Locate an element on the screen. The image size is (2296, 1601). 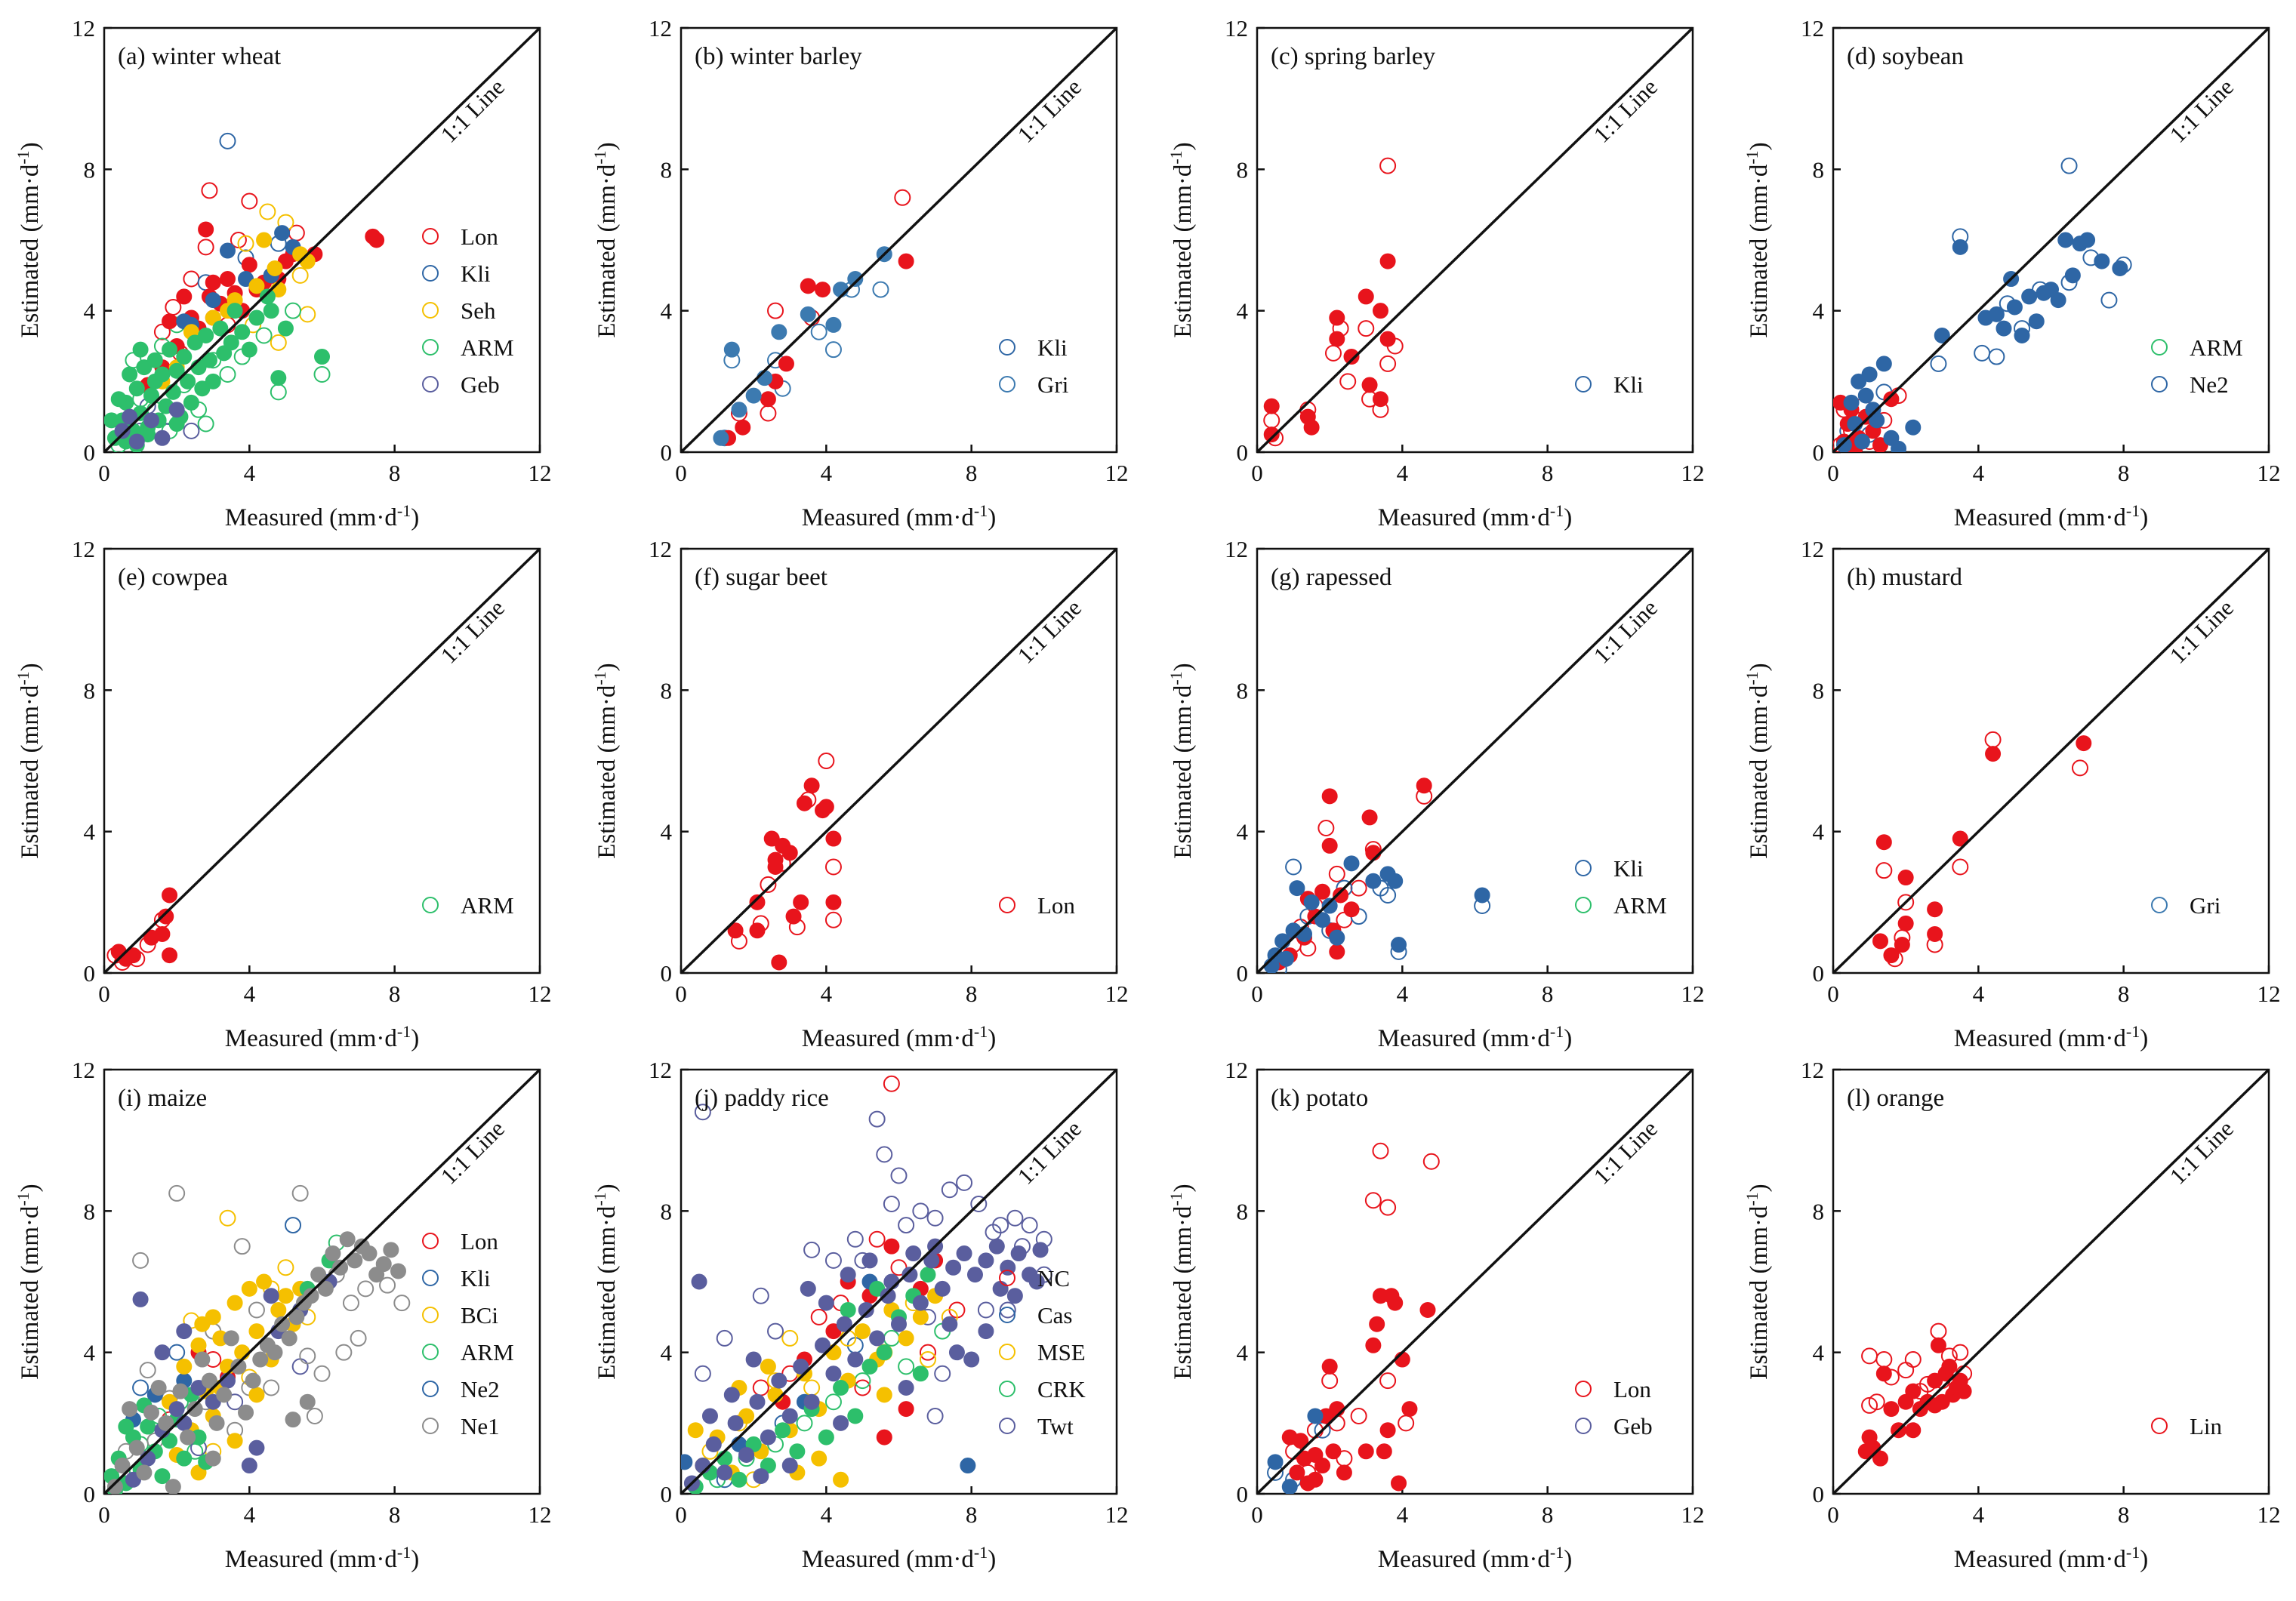
legend-label: Cas is located at coordinates (1055, 1316).